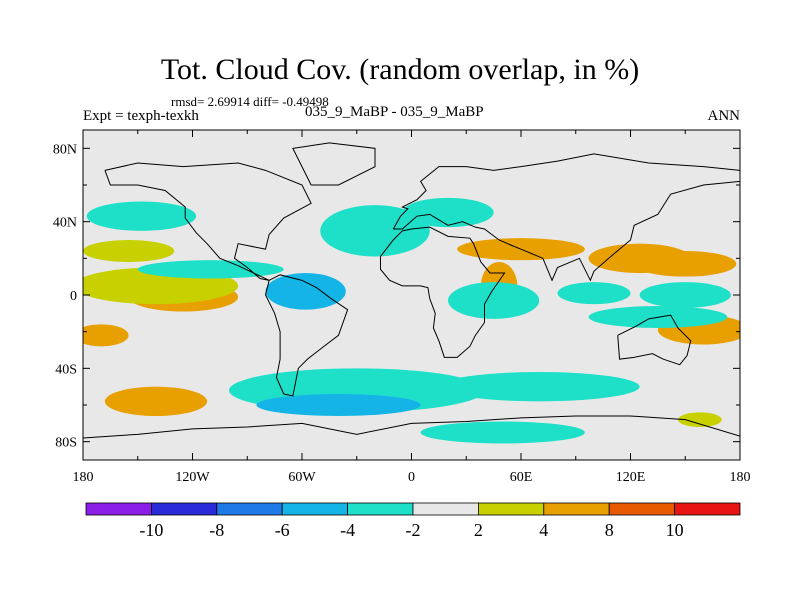 The height and width of the screenshot is (600, 800). Describe the element at coordinates (675, 530) in the screenshot. I see `colorbar-label-8: 10` at that location.